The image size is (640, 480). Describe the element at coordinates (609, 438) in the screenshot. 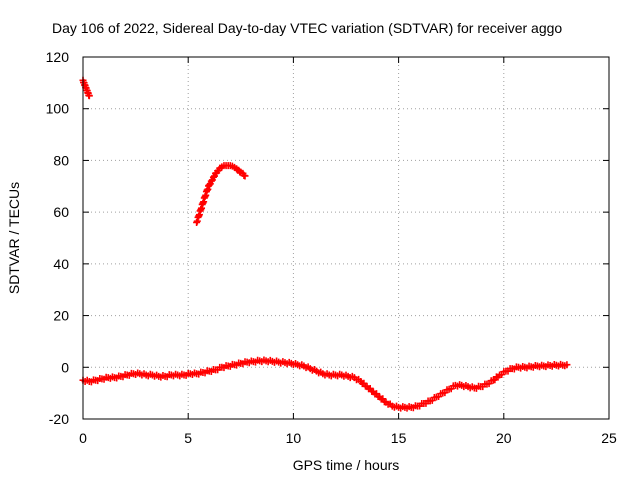

I see `x-tick-label: 25` at that location.